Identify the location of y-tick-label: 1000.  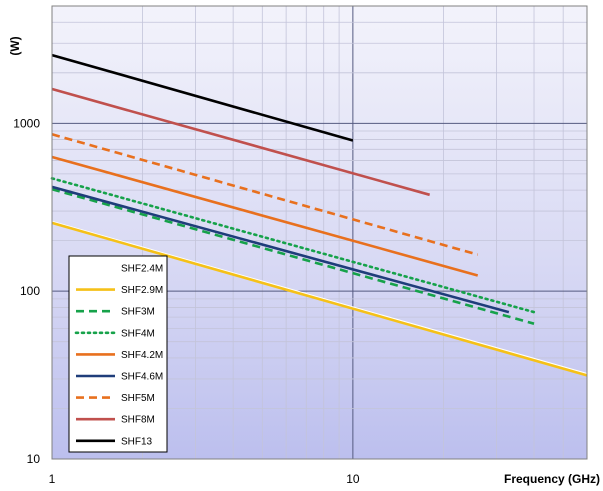
(26, 123).